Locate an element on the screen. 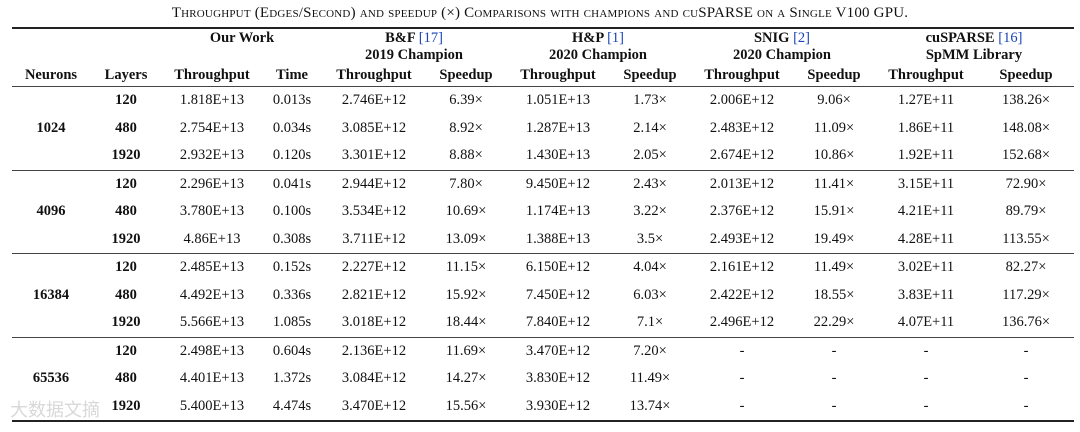 The width and height of the screenshot is (1080, 432). value-cell: 2.227E+12 is located at coordinates (374, 267).